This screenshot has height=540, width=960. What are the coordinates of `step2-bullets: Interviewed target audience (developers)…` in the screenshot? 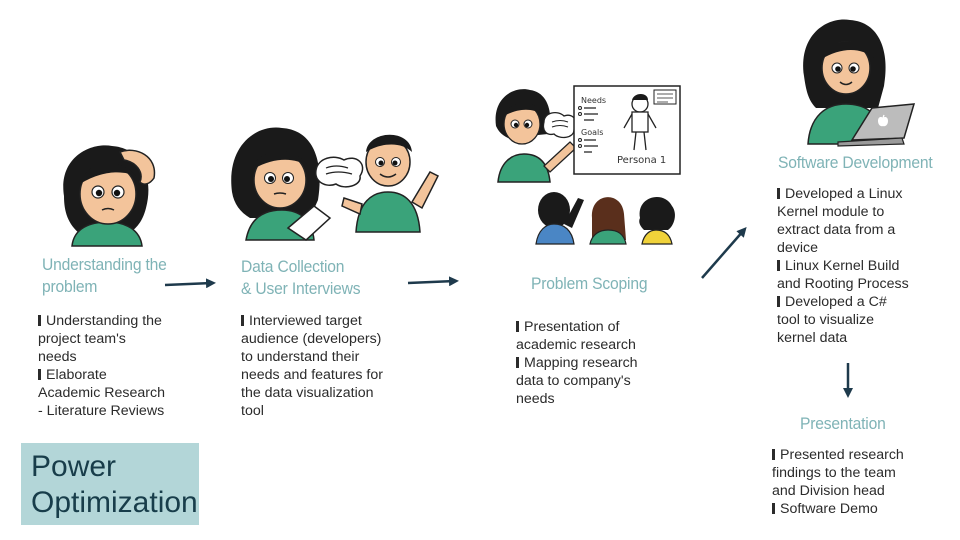 It's located at (312, 366).